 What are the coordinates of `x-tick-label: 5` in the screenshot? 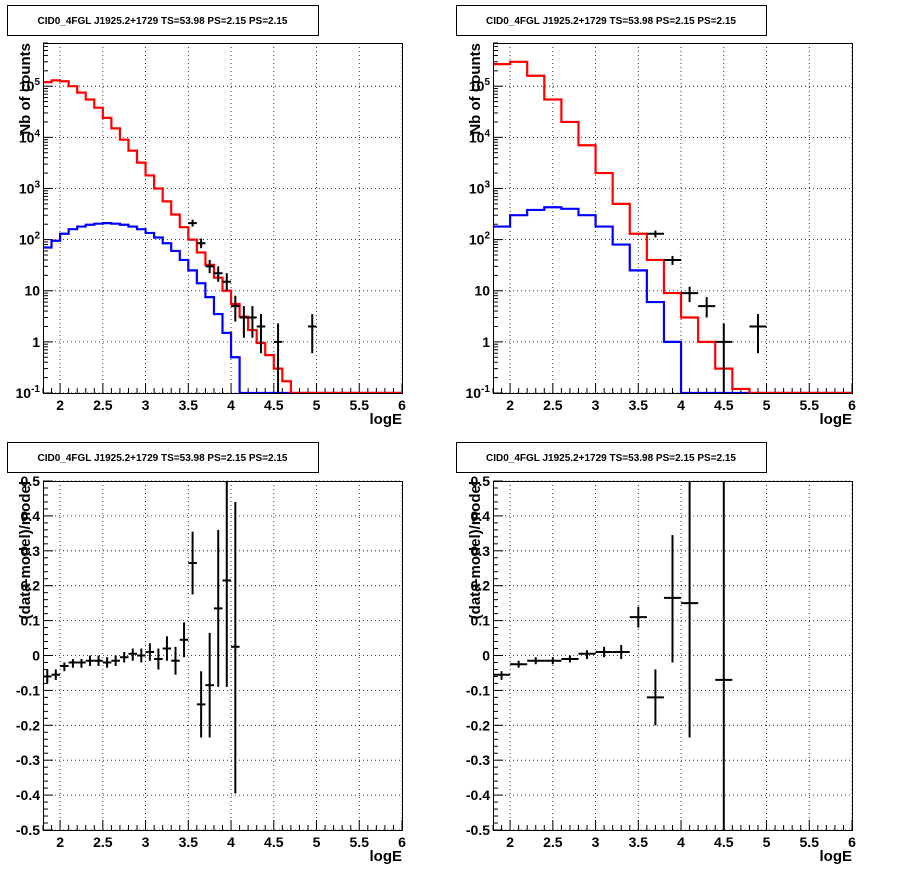 It's located at (317, 405).